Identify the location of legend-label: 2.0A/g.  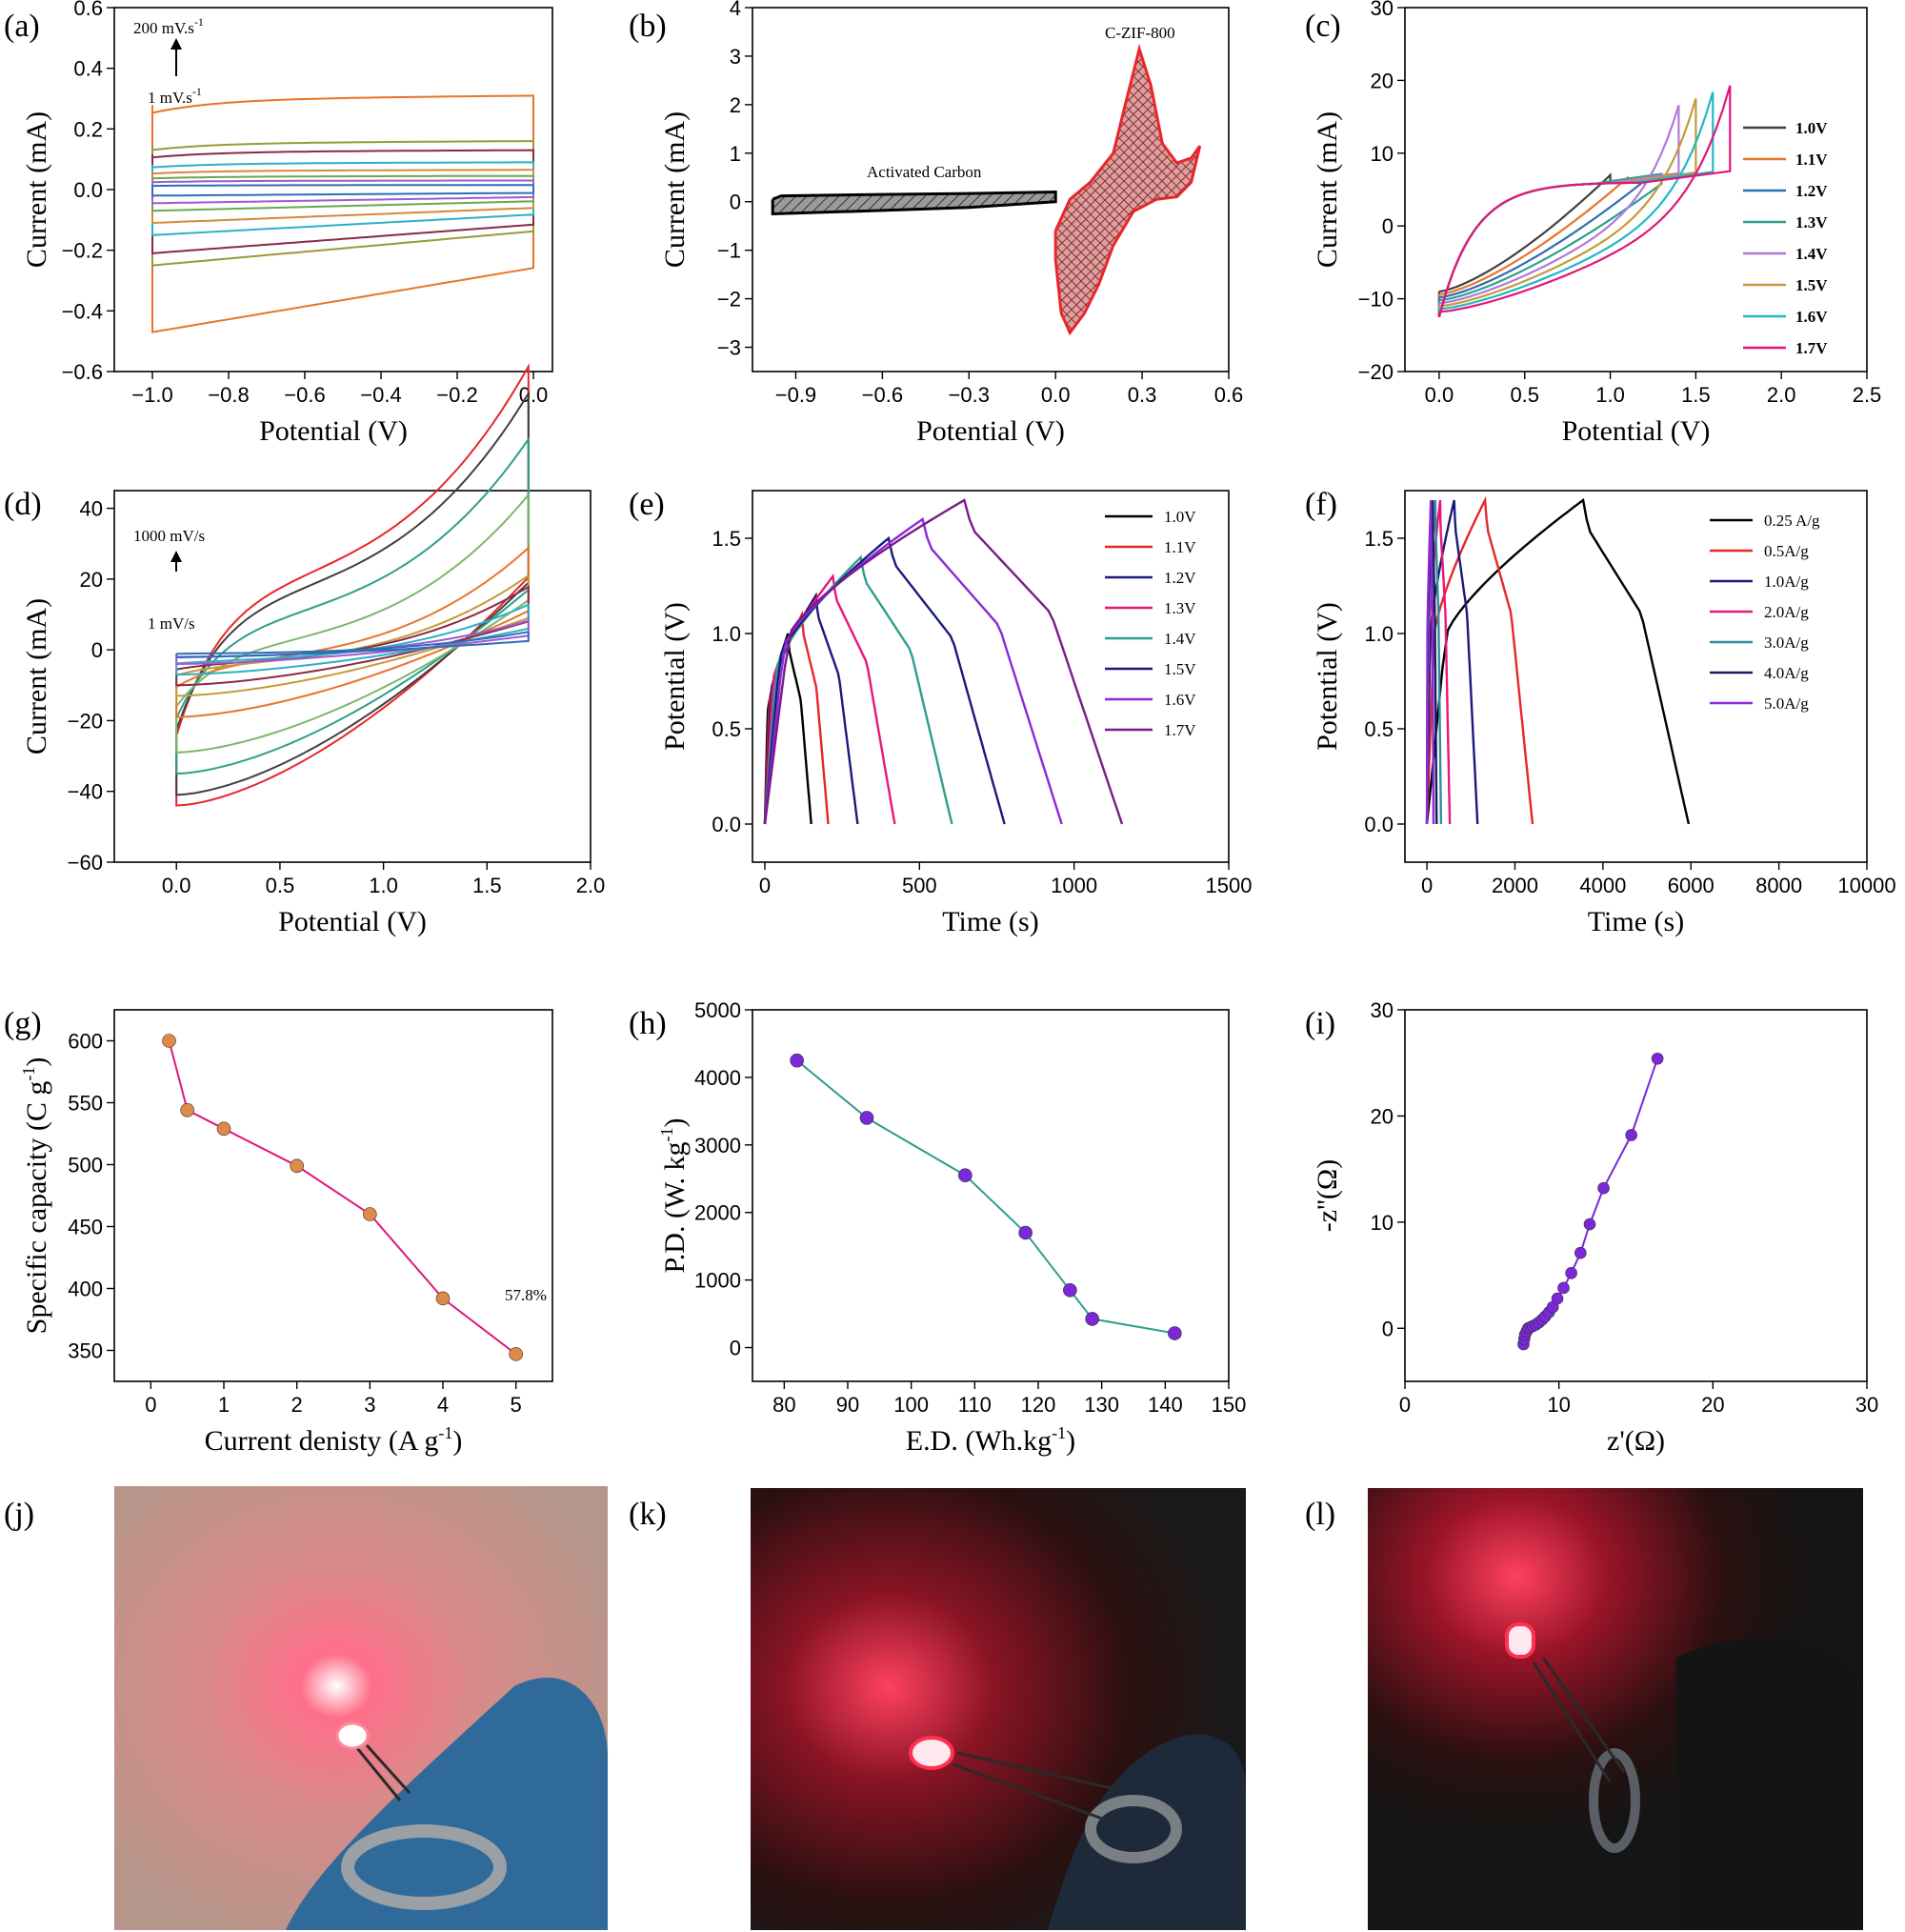
(1786, 612).